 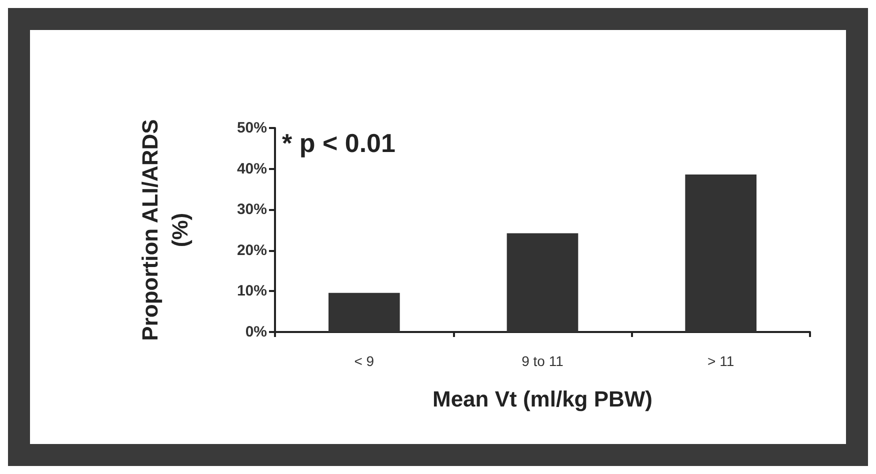 What do you see at coordinates (251, 169) in the screenshot?
I see `y-tick-label: 40%` at bounding box center [251, 169].